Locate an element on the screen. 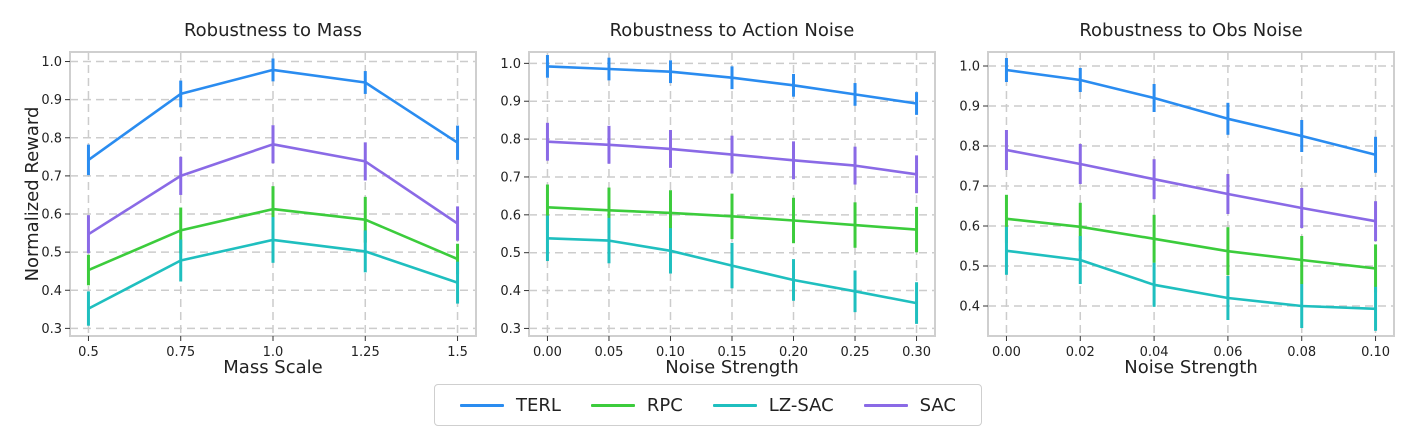 The width and height of the screenshot is (1416, 432). legend-swatch-terl is located at coordinates (481, 405).